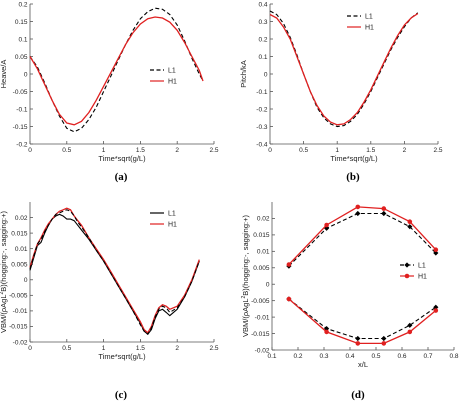 This screenshot has width=474, height=413. Describe the element at coordinates (353, 177) in the screenshot. I see `panel-caption-b: (b)` at that location.